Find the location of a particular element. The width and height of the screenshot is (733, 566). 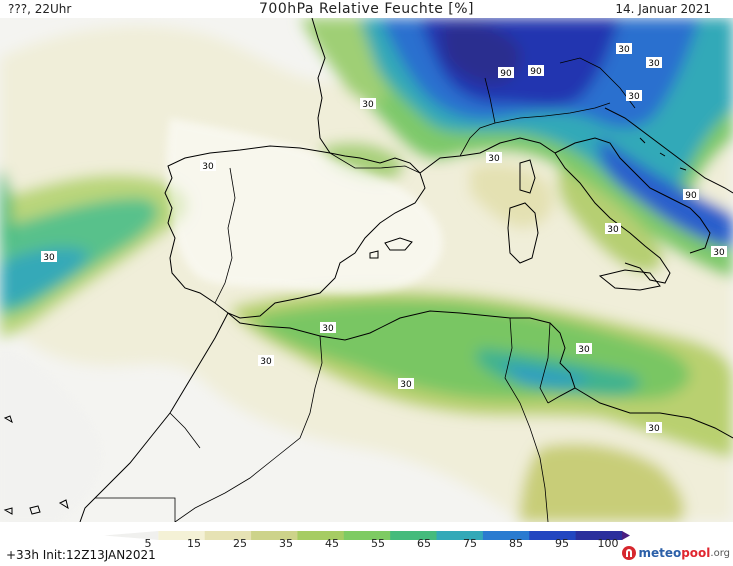

color-legend: 5 15 25 35 45 55 65 75 85 95 100 is located at coordinates (367, 539).